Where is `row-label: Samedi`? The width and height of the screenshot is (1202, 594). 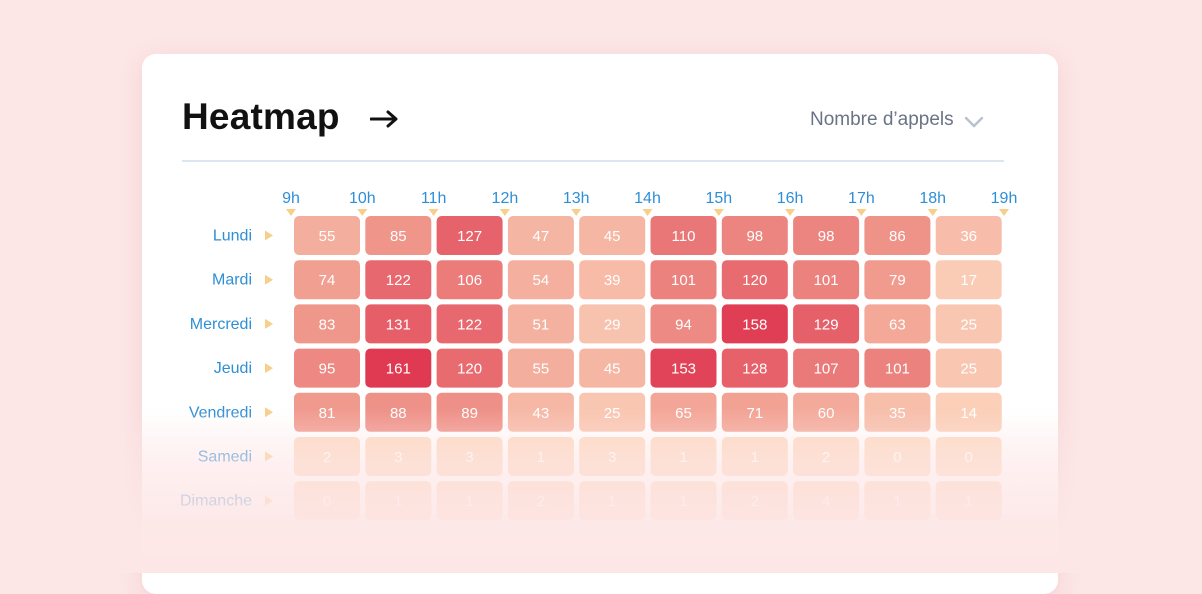
row-label: Samedi is located at coordinates (225, 457).